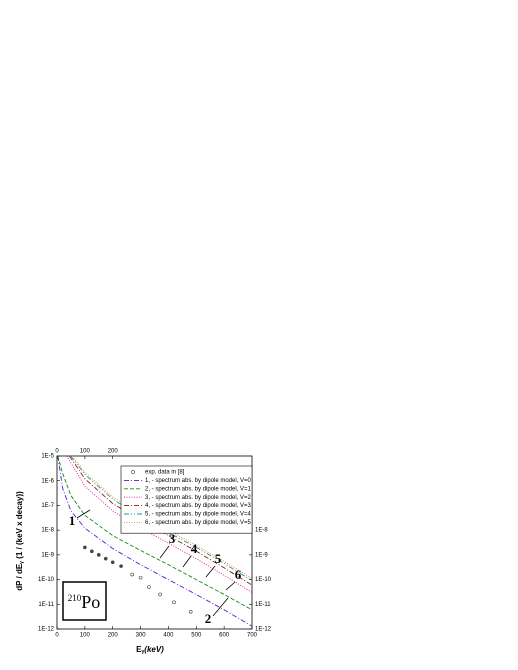 The height and width of the screenshot is (670, 518). I want to click on y-tick-label: 1E-10, so click(46, 580).